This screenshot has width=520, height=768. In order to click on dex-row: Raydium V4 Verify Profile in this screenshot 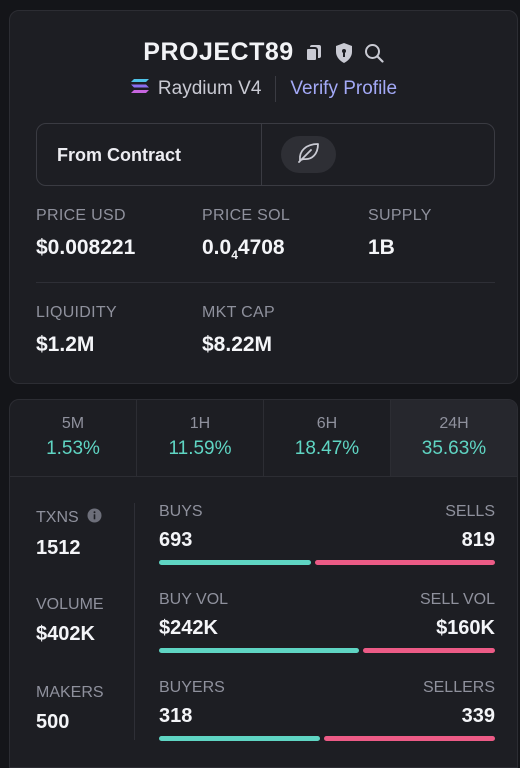, I will do `click(263, 89)`.